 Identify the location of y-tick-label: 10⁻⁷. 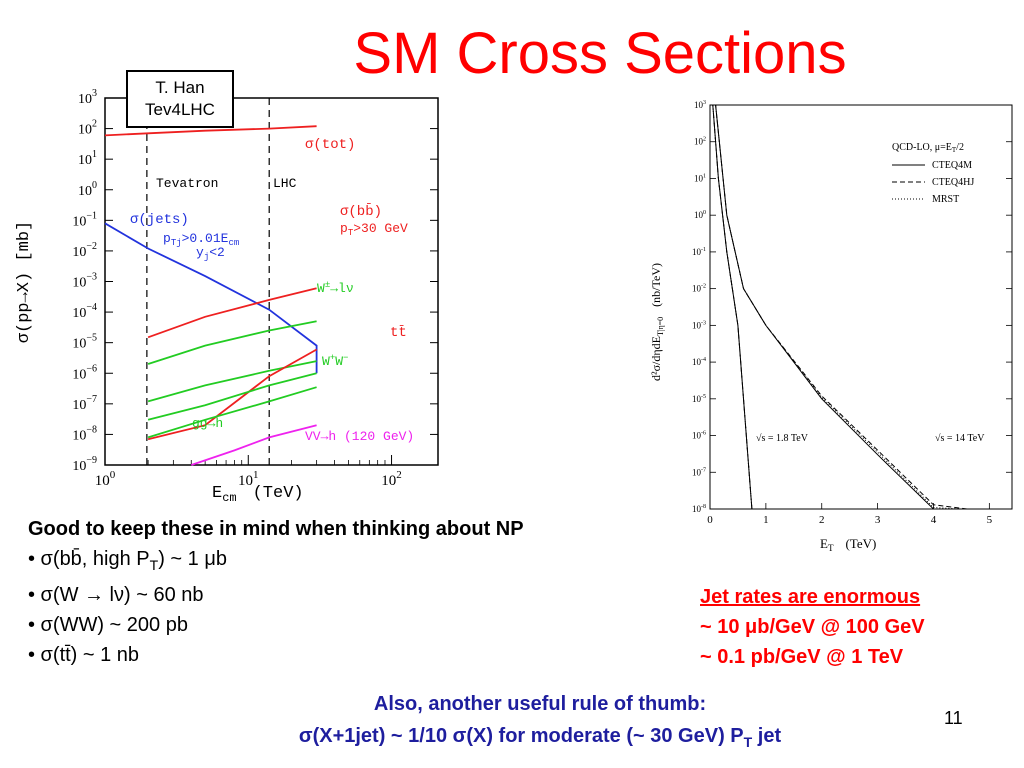
(84, 403).